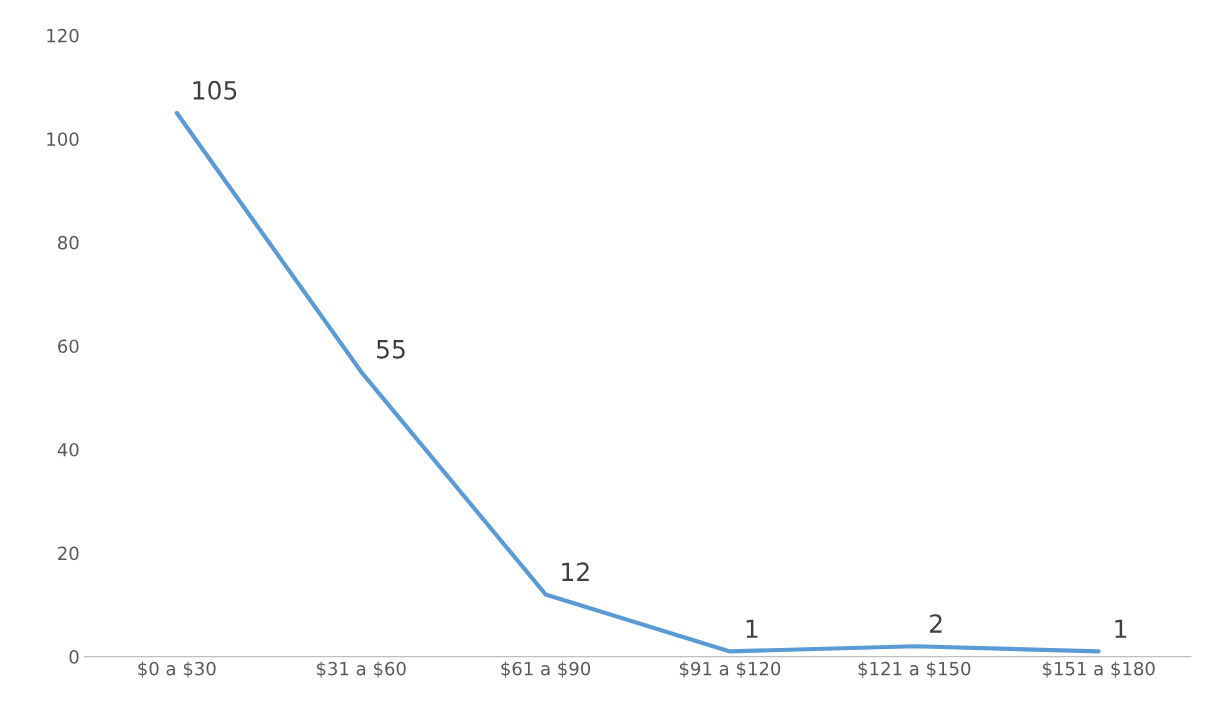 Image resolution: width=1209 pixels, height=706 pixels. What do you see at coordinates (177, 669) in the screenshot?
I see `x-tick-label: $0 a $30` at bounding box center [177, 669].